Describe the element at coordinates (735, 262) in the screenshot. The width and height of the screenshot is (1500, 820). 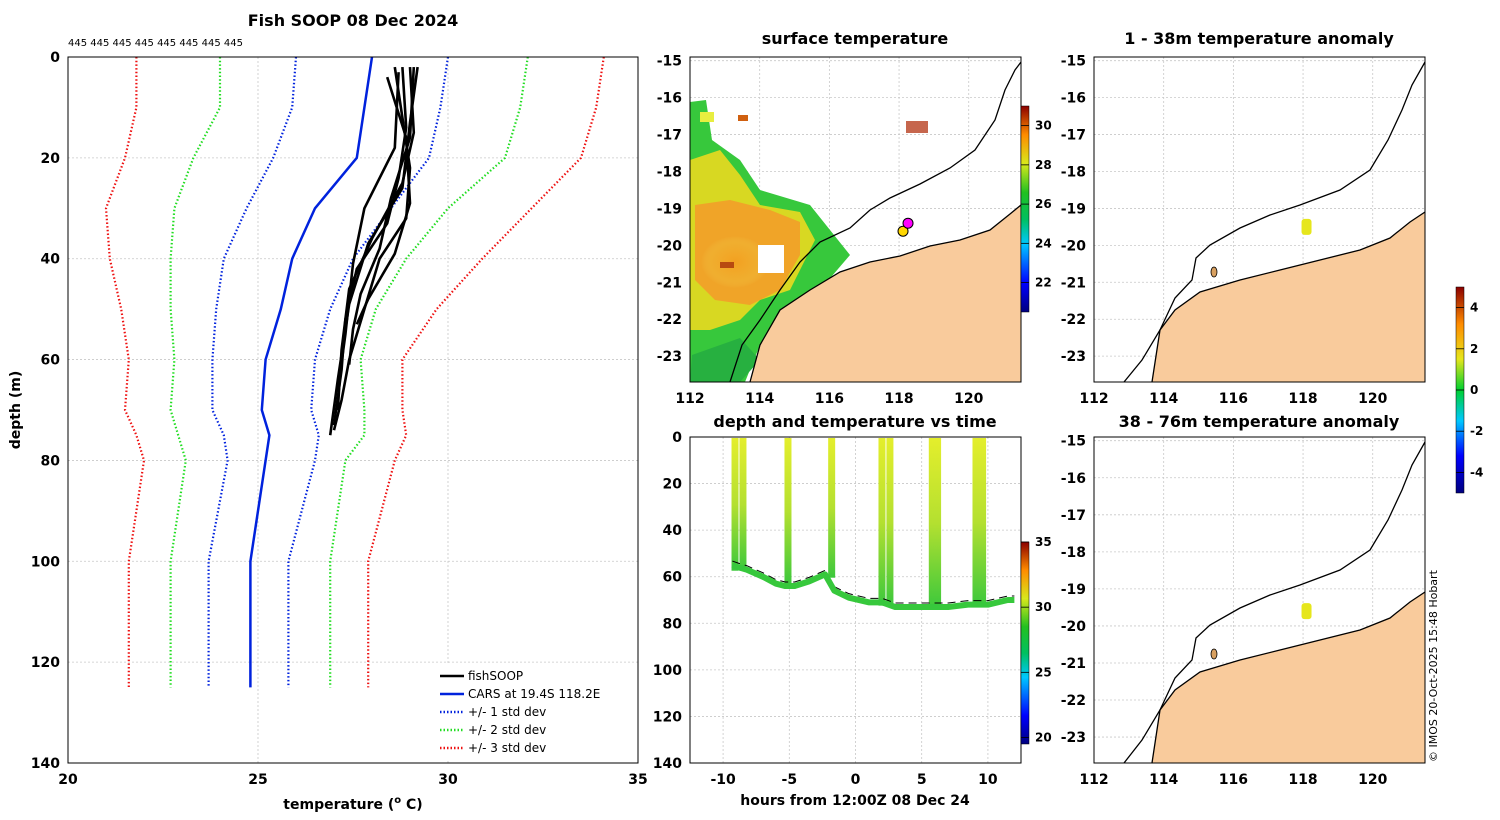
I see `sst-warm-core` at that location.